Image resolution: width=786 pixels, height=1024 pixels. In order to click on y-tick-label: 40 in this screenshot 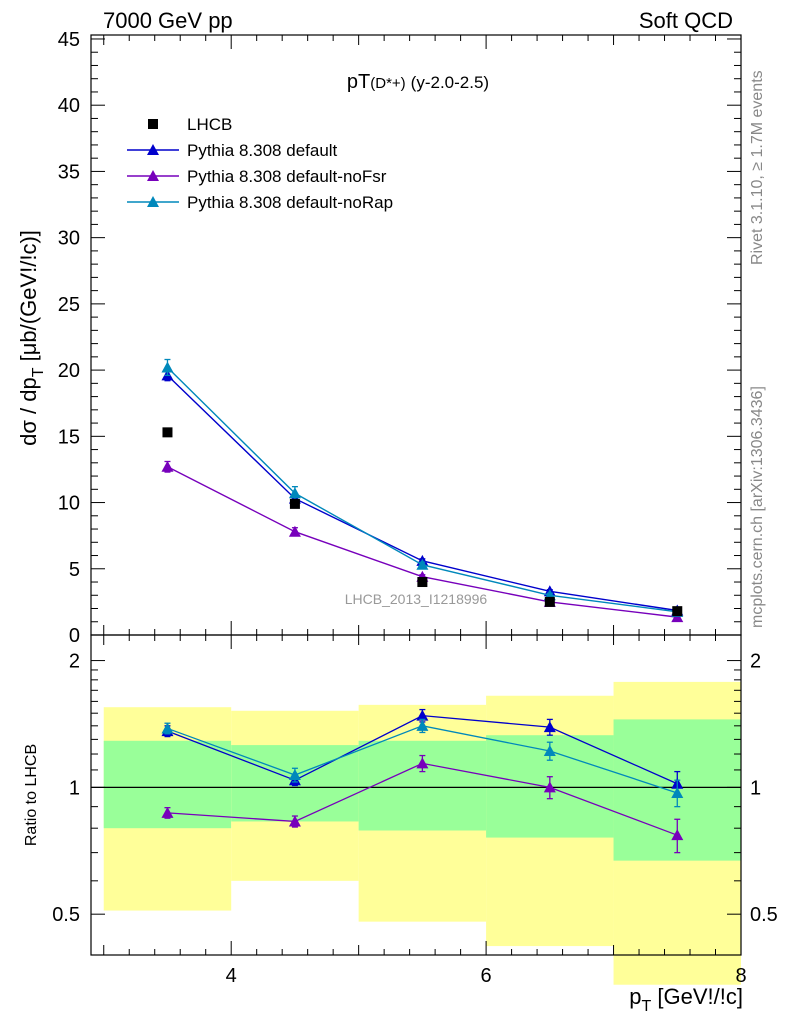, I will do `click(69, 106)`.